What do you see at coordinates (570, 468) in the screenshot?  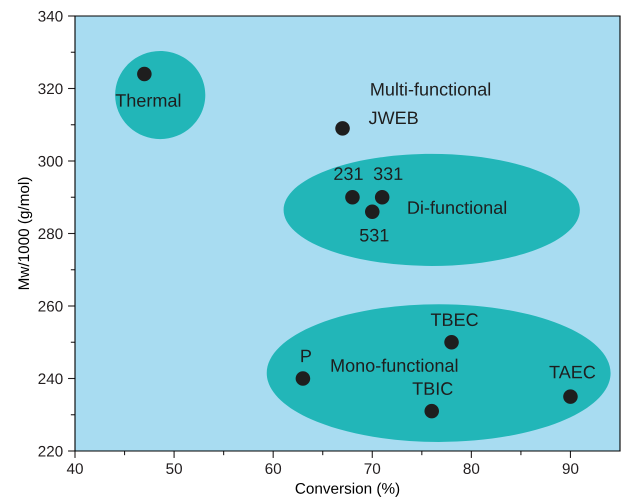 I see `x-tick-label: 90` at bounding box center [570, 468].